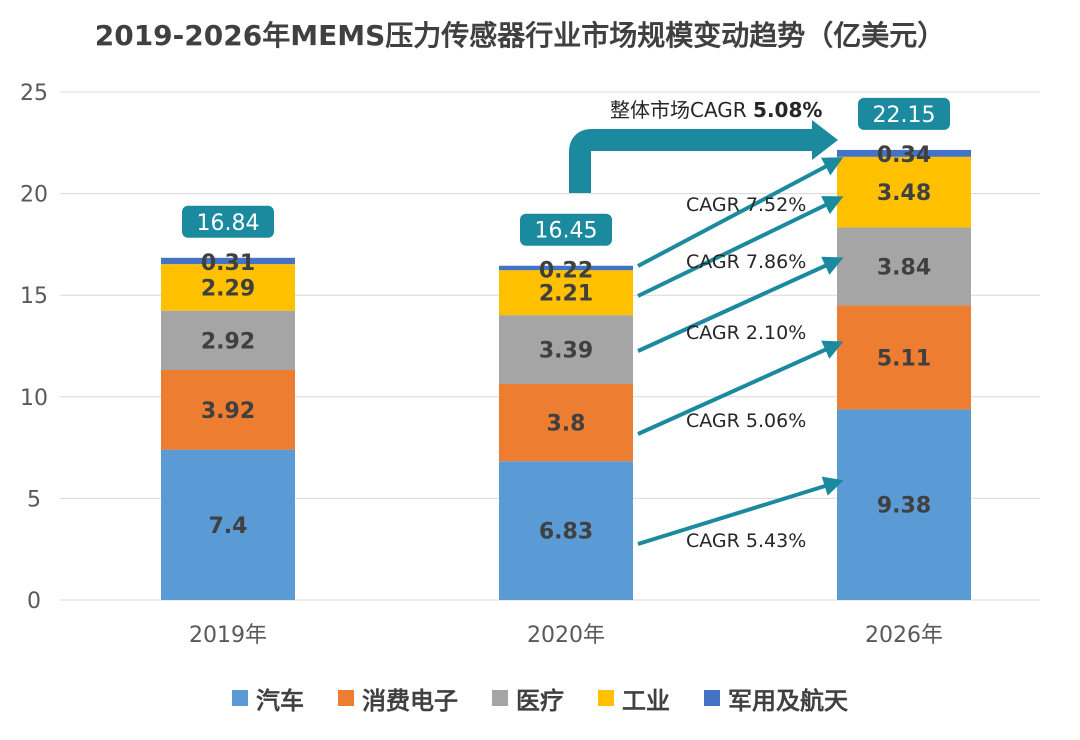 The image size is (1080, 740). I want to click on legend-item: 汽车, so click(268, 698).